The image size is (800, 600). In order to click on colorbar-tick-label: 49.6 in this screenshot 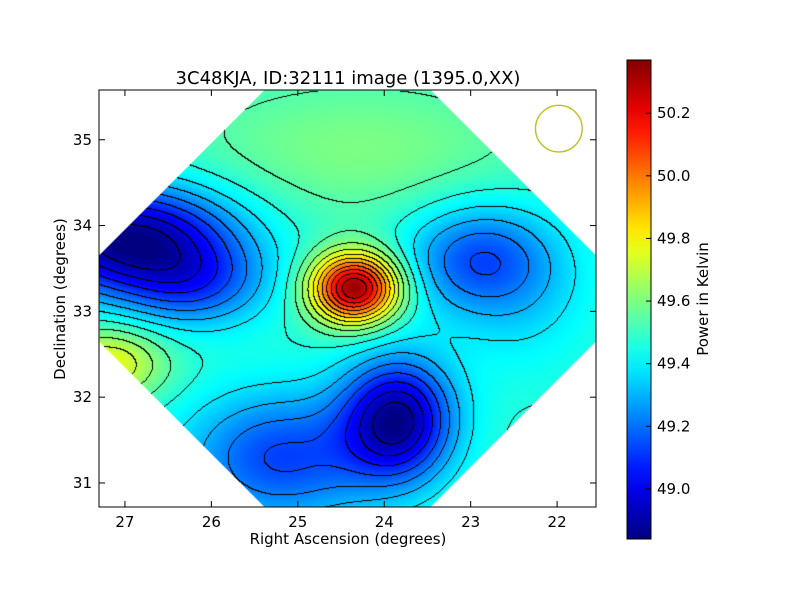, I will do `click(673, 301)`.